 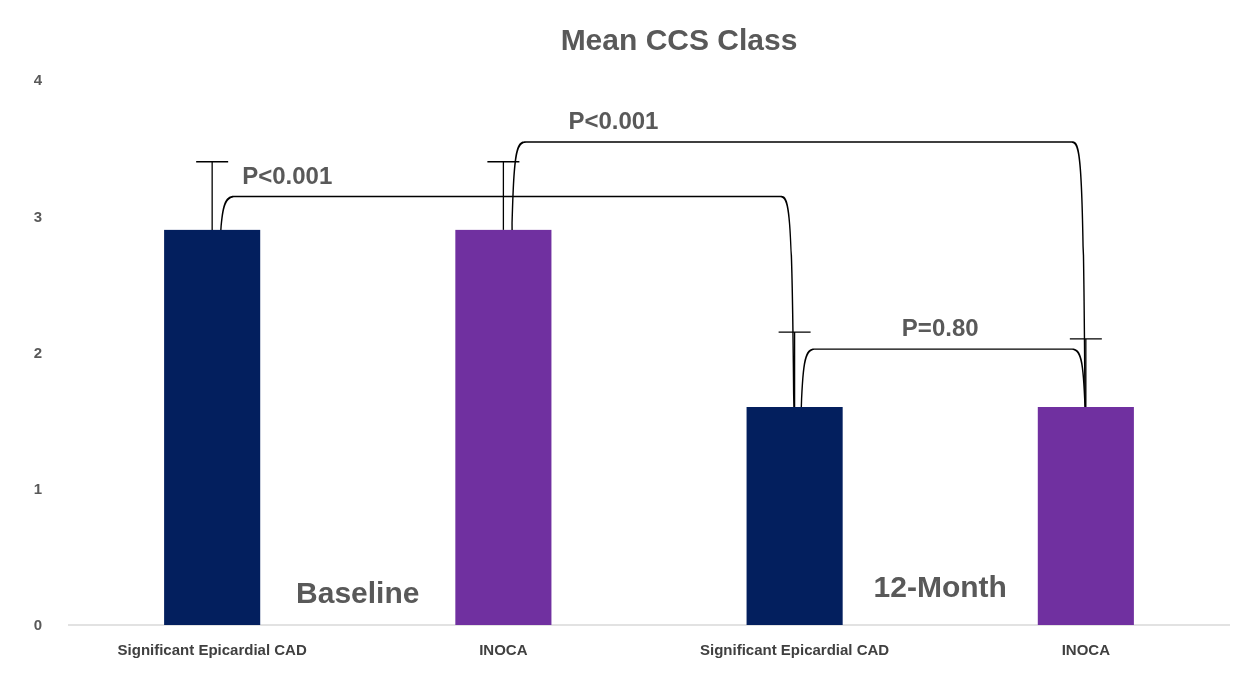 I want to click on annotation: 12-Month, so click(x=940, y=586).